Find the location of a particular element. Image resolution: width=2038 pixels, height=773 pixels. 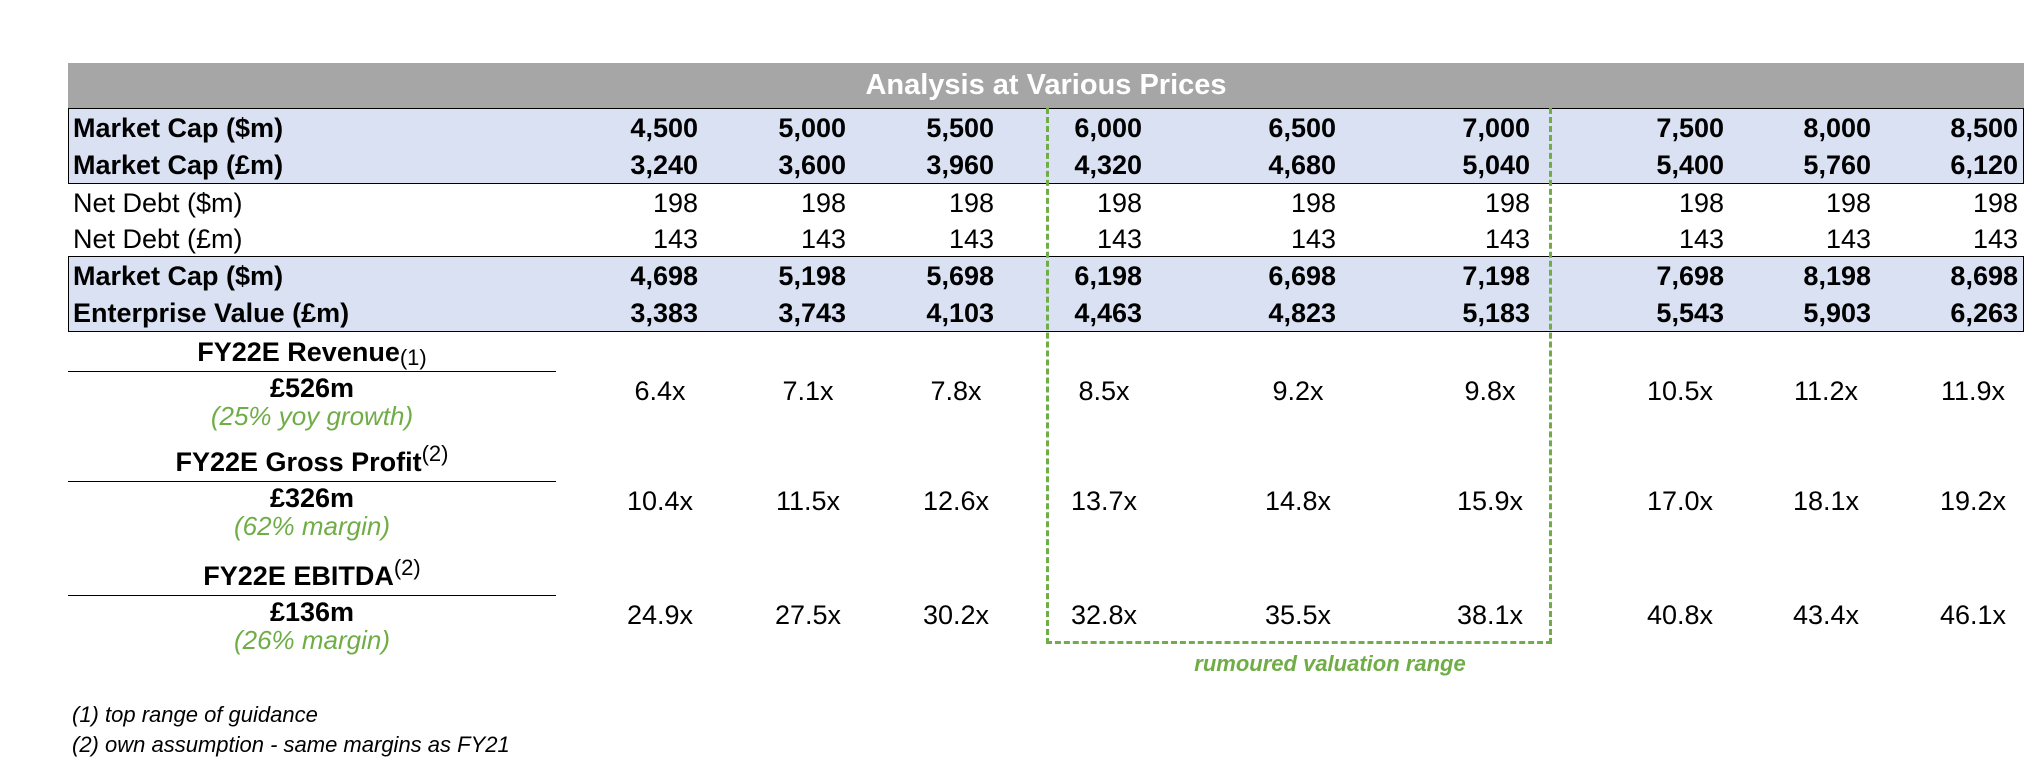

multiple-cell: 15.9x is located at coordinates (1490, 501).